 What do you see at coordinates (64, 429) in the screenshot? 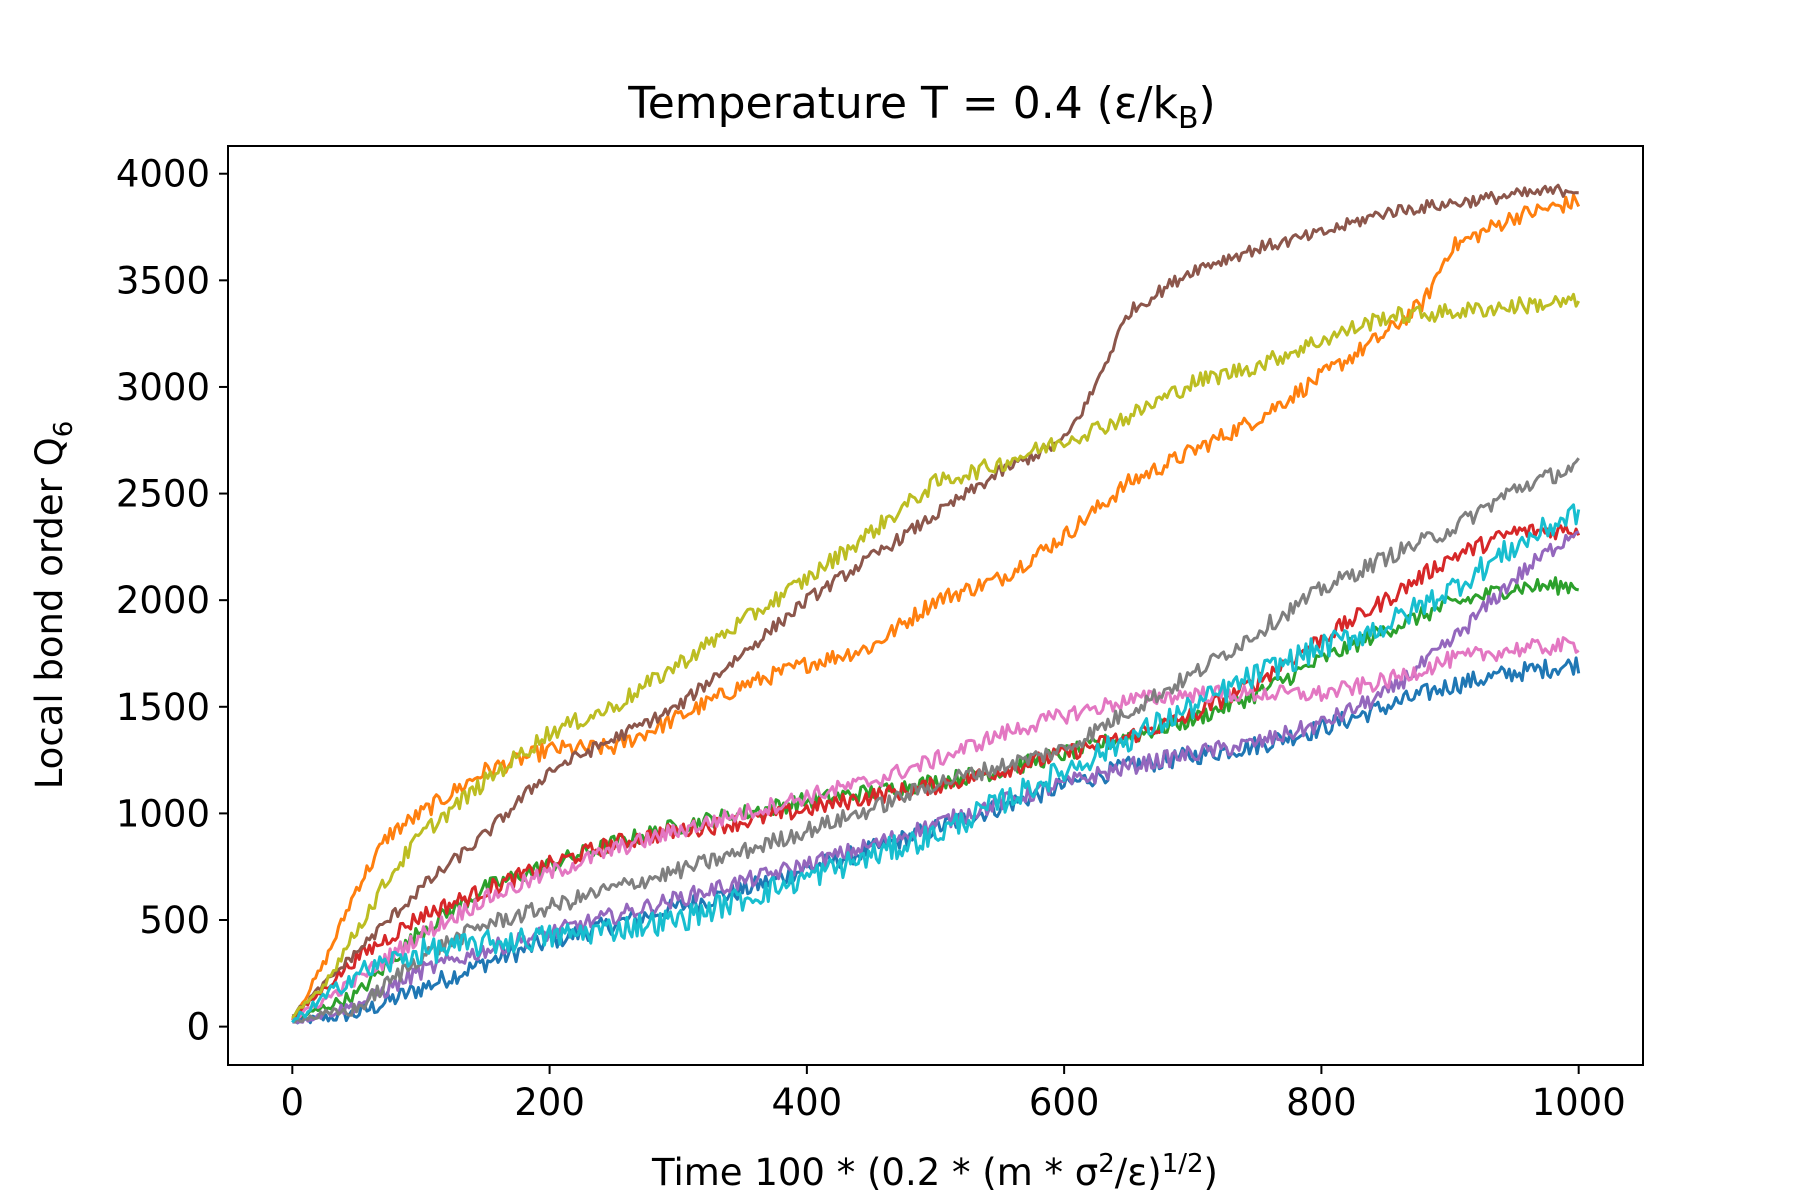
I see `y-axis-label-subscript: 6` at bounding box center [64, 429].